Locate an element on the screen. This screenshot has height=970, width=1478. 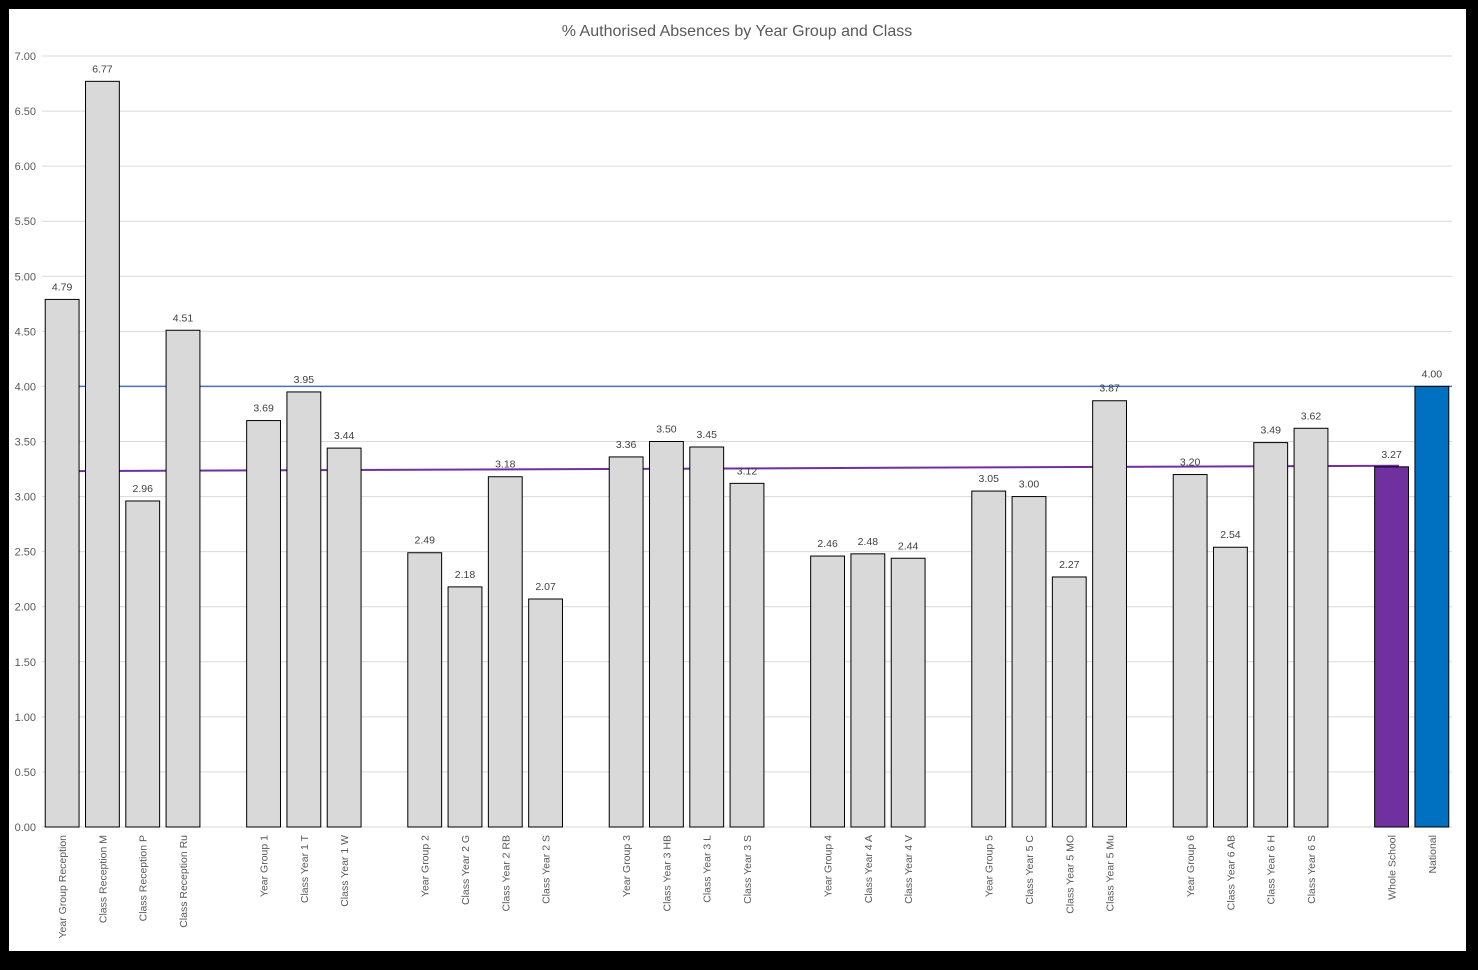
data-label: 2.27 is located at coordinates (1069, 565).